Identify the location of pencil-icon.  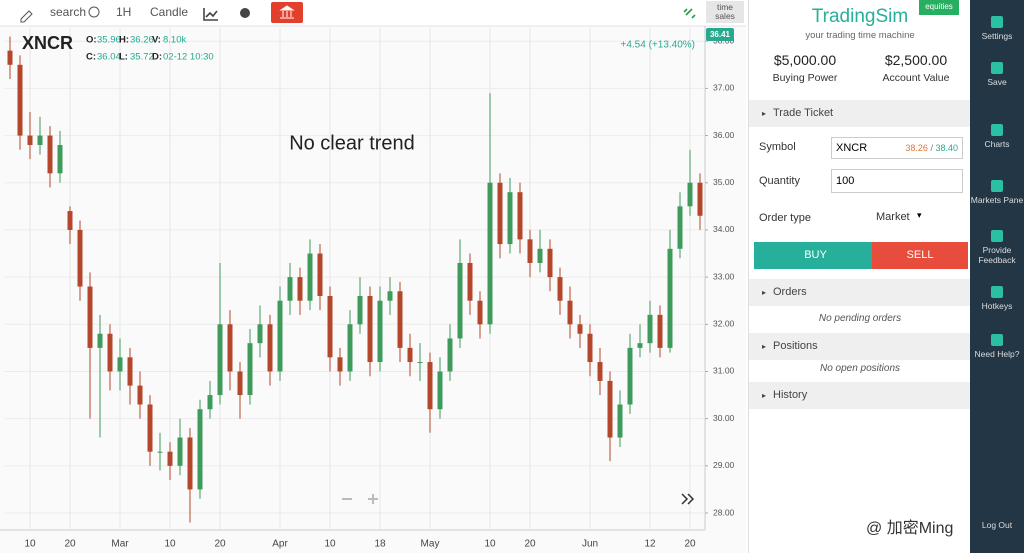
(26, 16).